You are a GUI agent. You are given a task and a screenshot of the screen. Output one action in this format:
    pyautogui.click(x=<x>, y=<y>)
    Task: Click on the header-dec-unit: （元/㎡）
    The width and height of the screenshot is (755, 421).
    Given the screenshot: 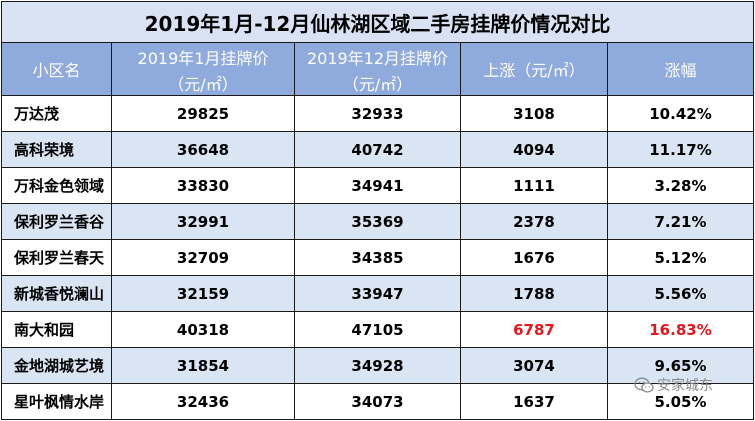 What is the action you would take?
    pyautogui.click(x=377, y=83)
    